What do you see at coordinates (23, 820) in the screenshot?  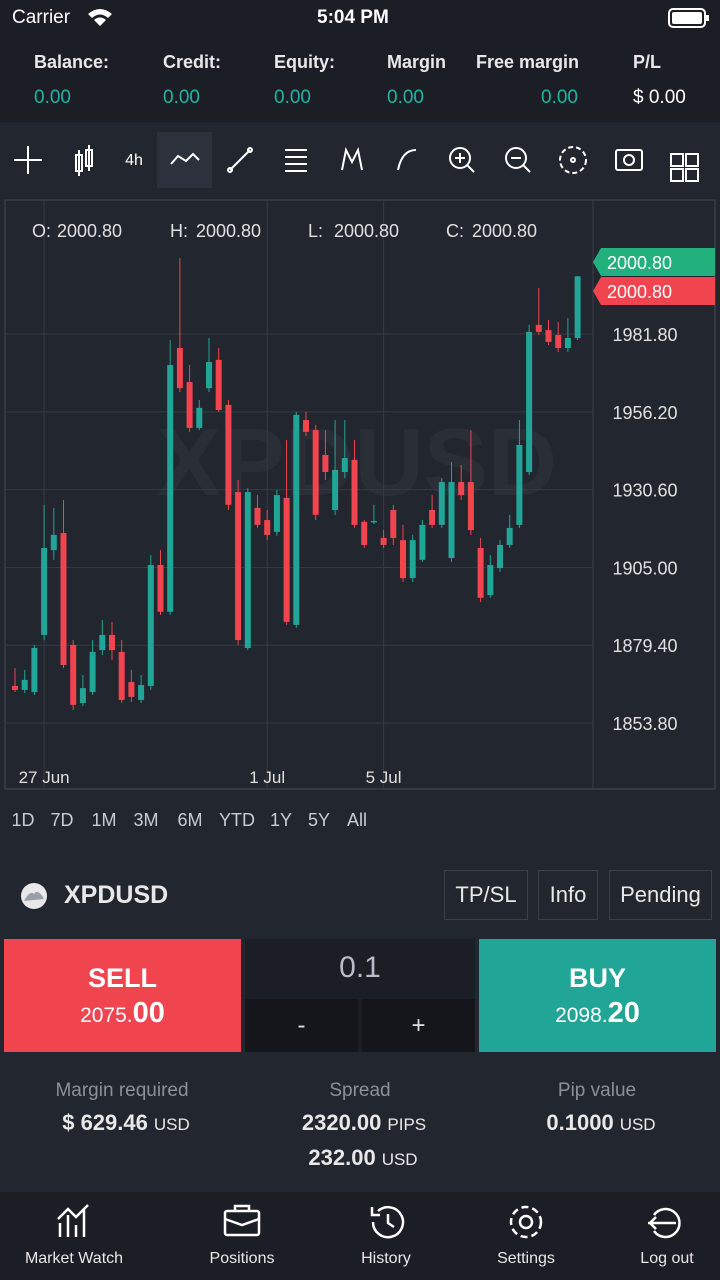 I see `range-button: 1D` at bounding box center [23, 820].